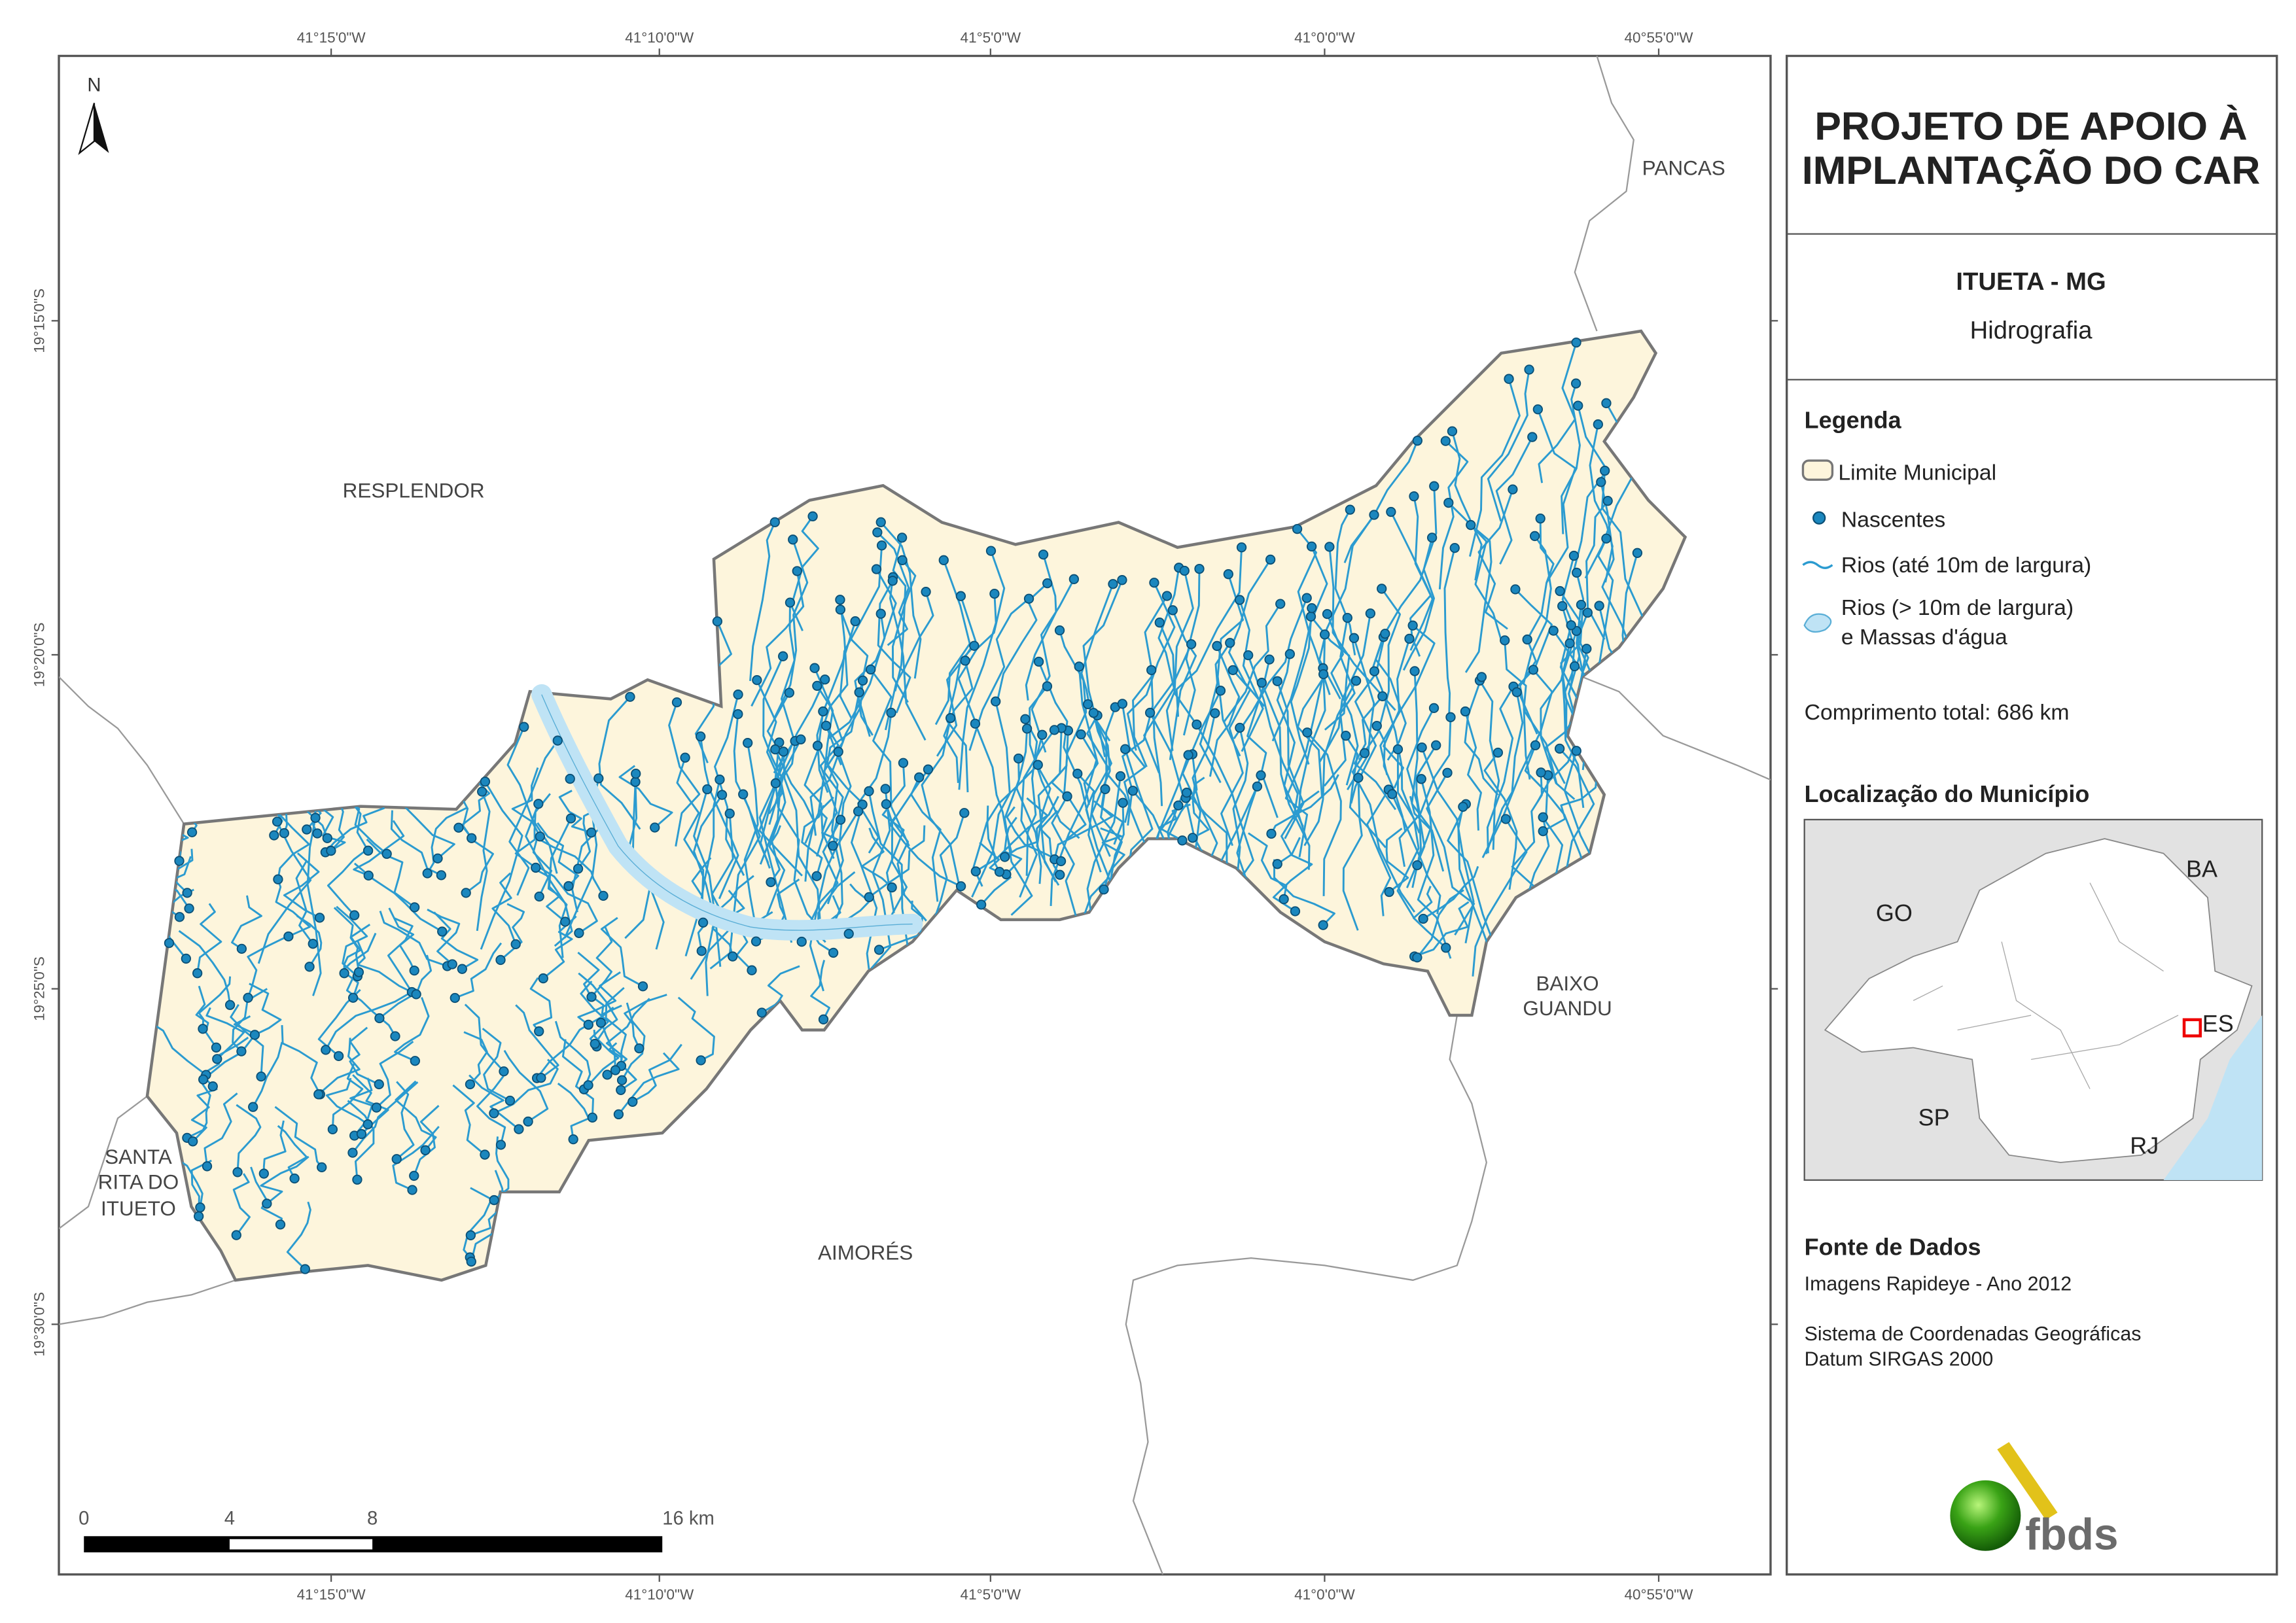 The image size is (2296, 1623). I want to click on theme: Hidrografia, so click(2031, 330).